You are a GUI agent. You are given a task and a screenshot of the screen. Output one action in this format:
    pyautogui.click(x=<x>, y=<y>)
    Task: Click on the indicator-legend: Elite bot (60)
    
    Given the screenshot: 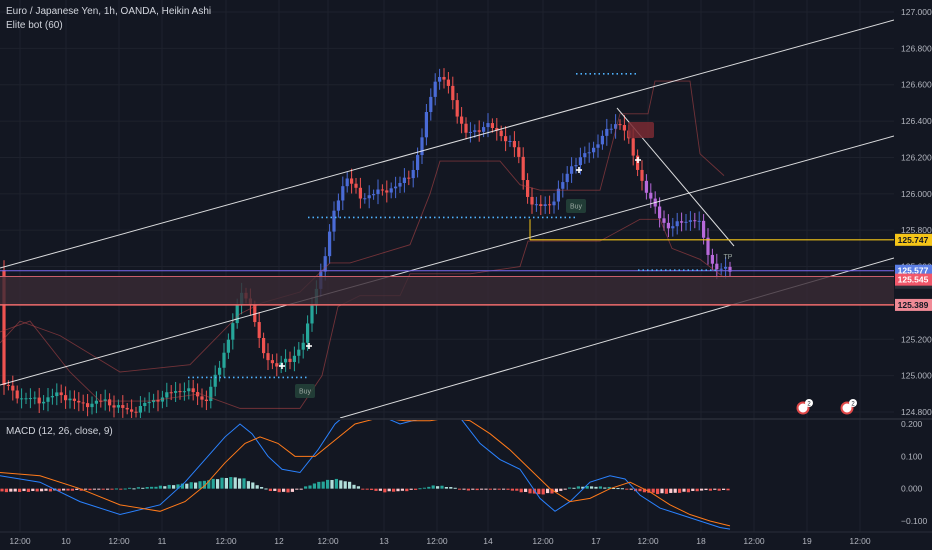 What is the action you would take?
    pyautogui.click(x=34, y=25)
    